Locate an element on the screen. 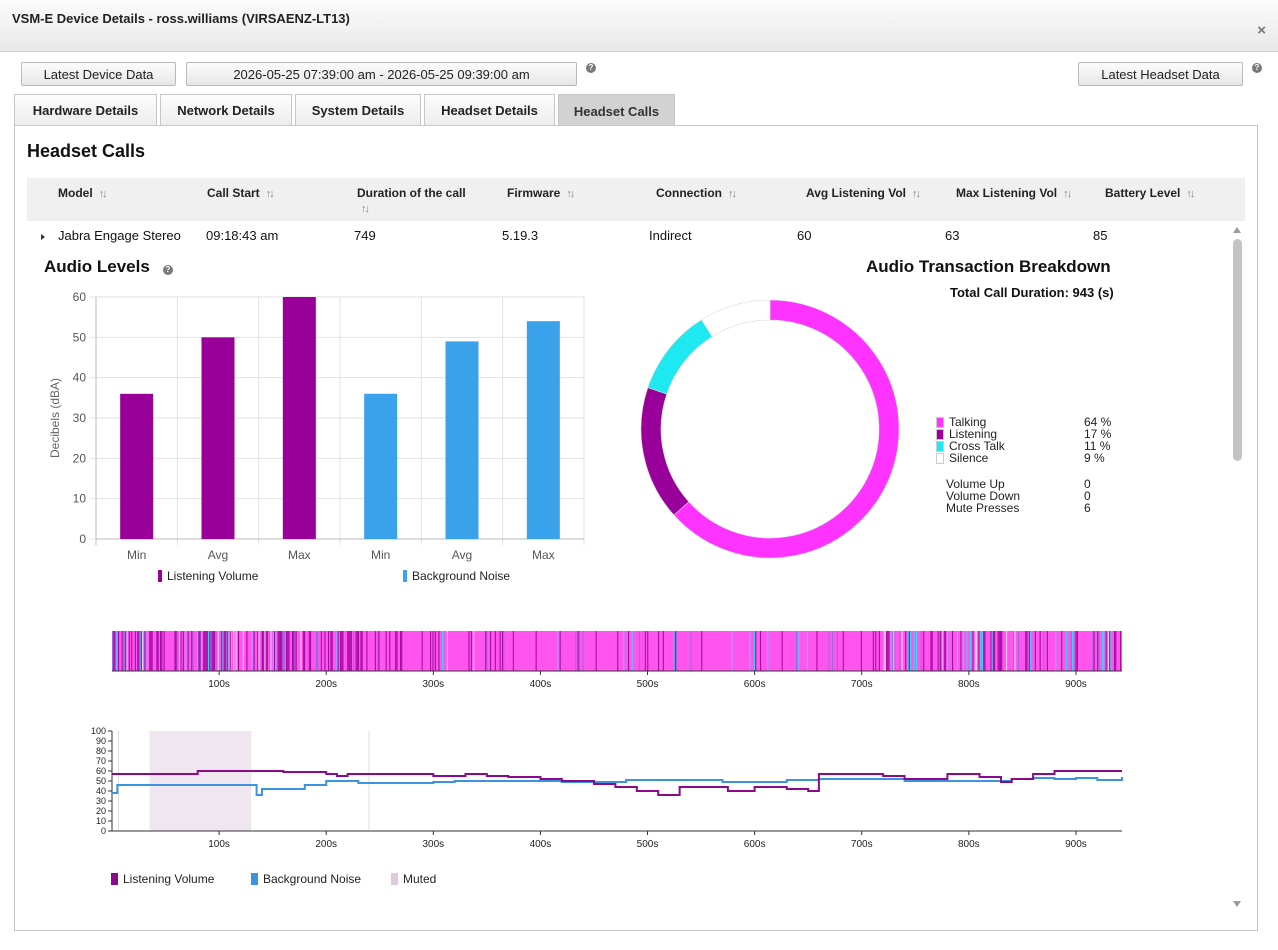  col-duration: Duration of the call ↑↓ is located at coordinates (411, 200).